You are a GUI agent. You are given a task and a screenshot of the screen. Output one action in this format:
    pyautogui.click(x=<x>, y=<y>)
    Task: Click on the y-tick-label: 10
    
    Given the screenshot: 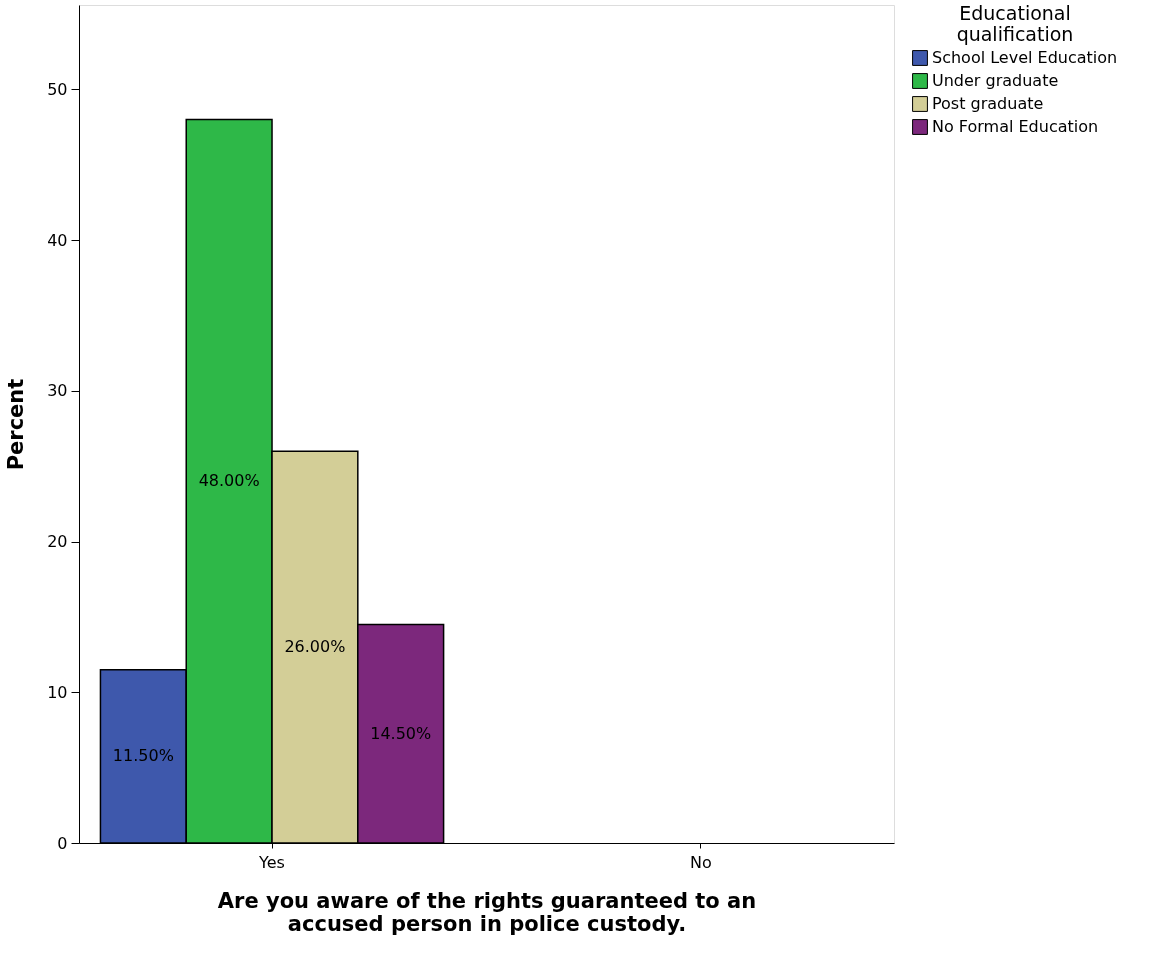 What is the action you would take?
    pyautogui.click(x=57, y=692)
    